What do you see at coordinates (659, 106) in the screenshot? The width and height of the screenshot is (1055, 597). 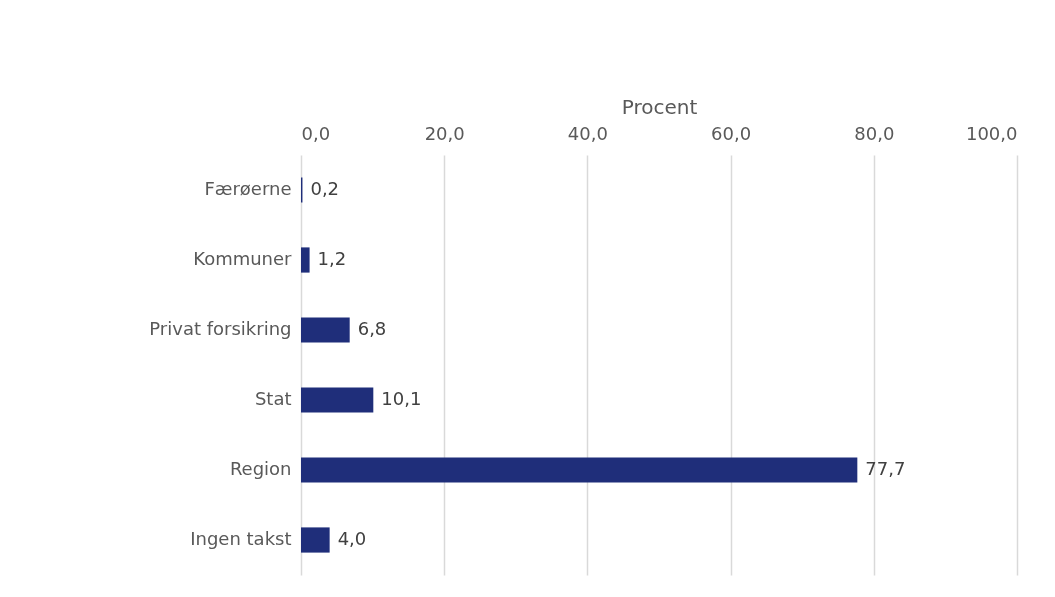 I see `x-axis-title: Procent` at bounding box center [659, 106].